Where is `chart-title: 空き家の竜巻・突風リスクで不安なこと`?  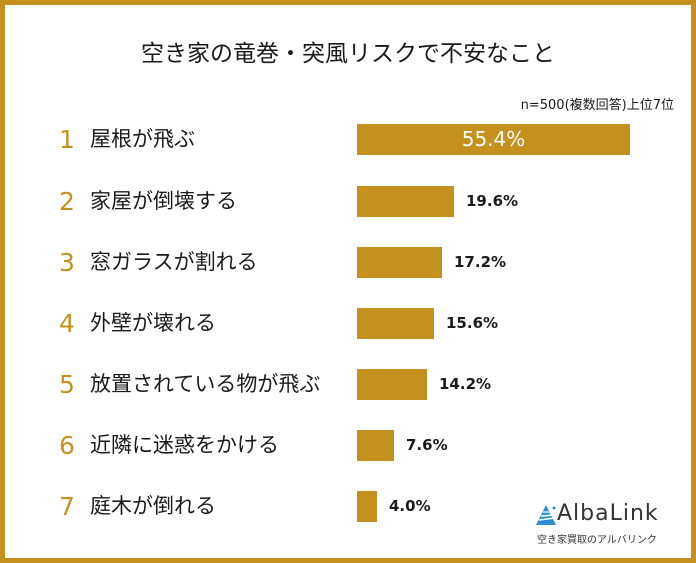 chart-title: 空き家の竜巻・突風リスクで不安なこと is located at coordinates (348, 54).